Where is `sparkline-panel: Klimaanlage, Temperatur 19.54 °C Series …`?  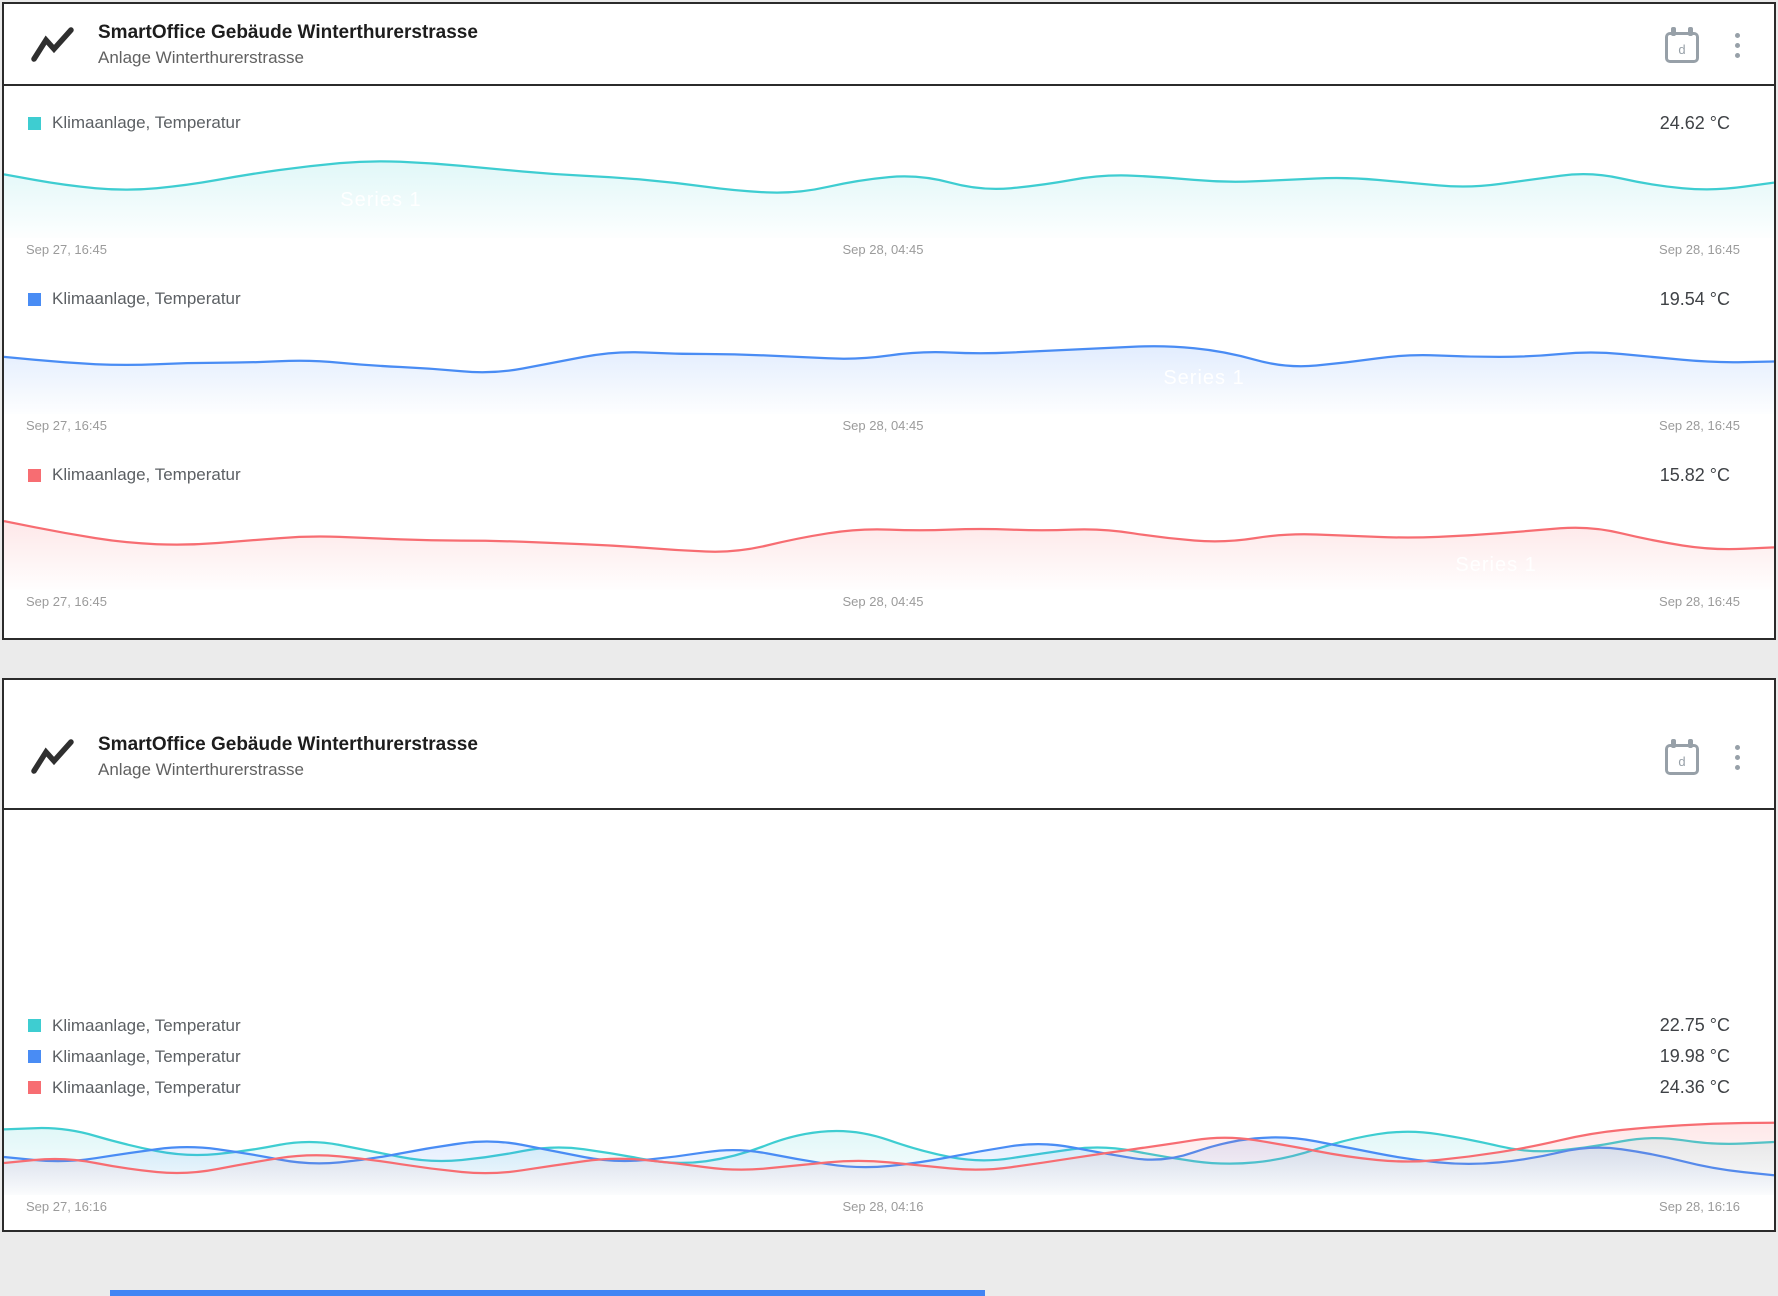
sparkline-panel: Klimaanlage, Temperatur 19.54 °C Series … is located at coordinates (889, 361).